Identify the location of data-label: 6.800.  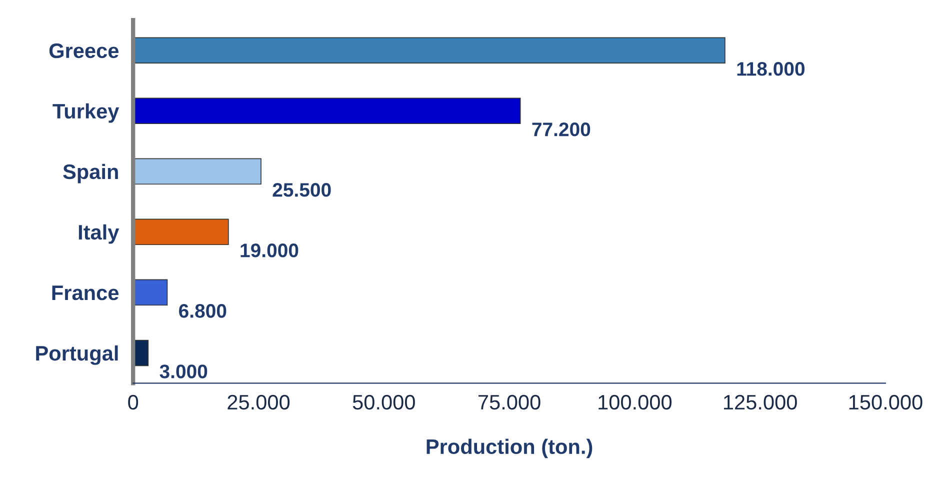
(202, 311).